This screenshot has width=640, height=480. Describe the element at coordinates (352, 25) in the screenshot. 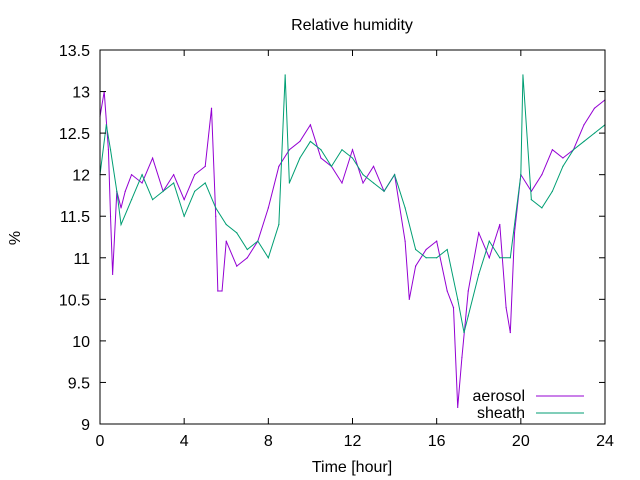

I see `chart-title: Relative humidity` at that location.